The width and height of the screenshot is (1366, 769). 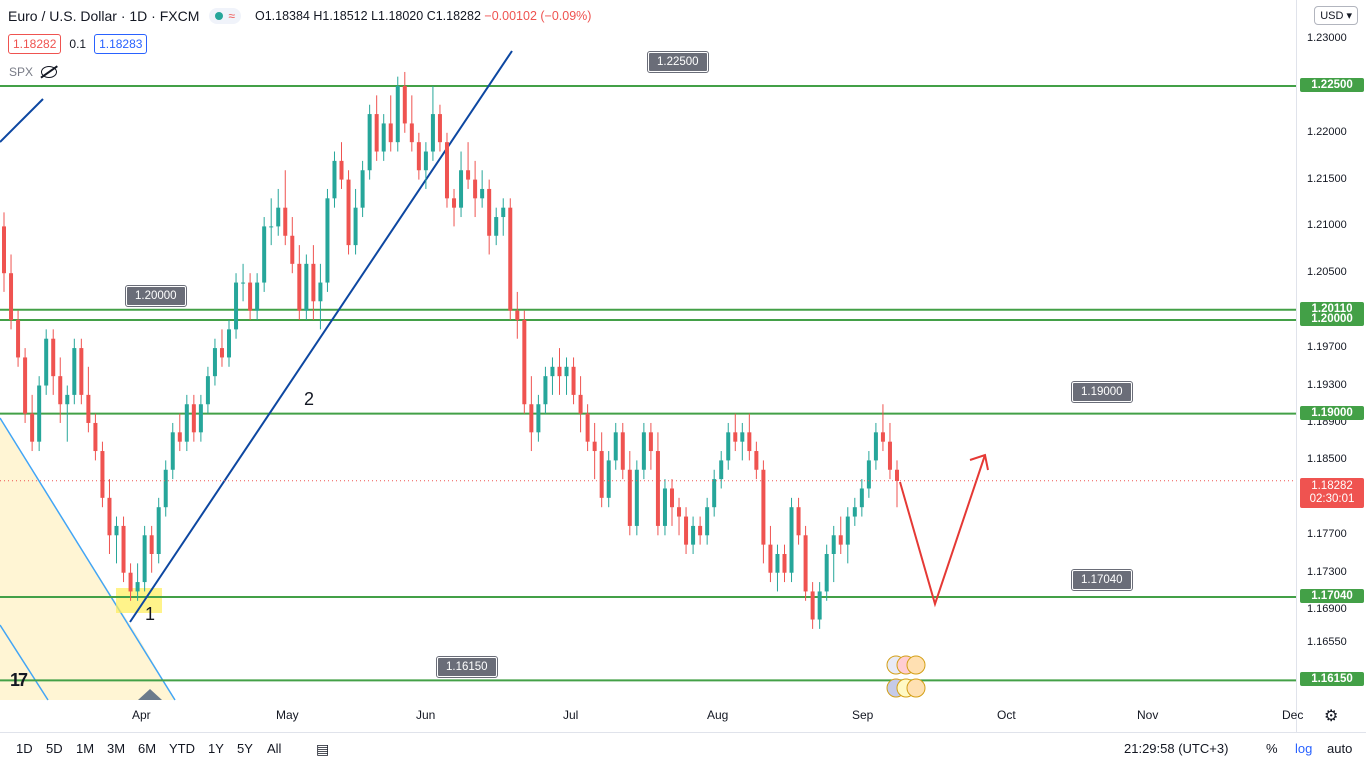 I want to click on wave-label-1: 1, so click(x=150, y=614).